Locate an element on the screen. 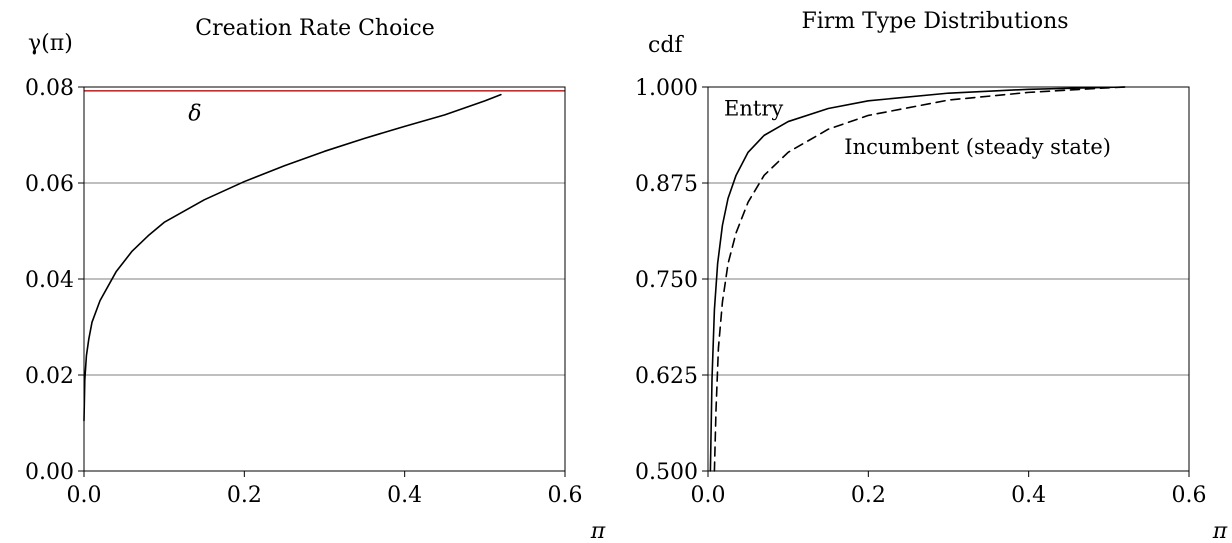 The height and width of the screenshot is (543, 1232). y-tick-label: 0.750 is located at coordinates (666, 280).